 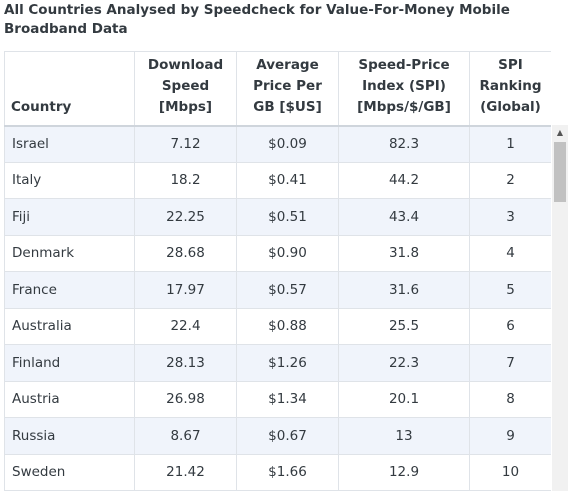 I want to click on cell-spi: 12.9, so click(x=404, y=472).